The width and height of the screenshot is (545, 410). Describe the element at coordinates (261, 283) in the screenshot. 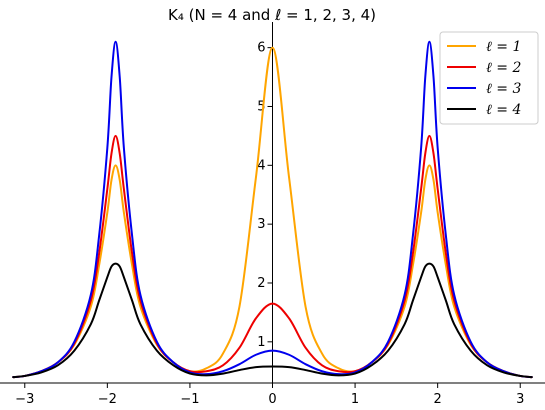

I see `y-tick-label: 2` at that location.